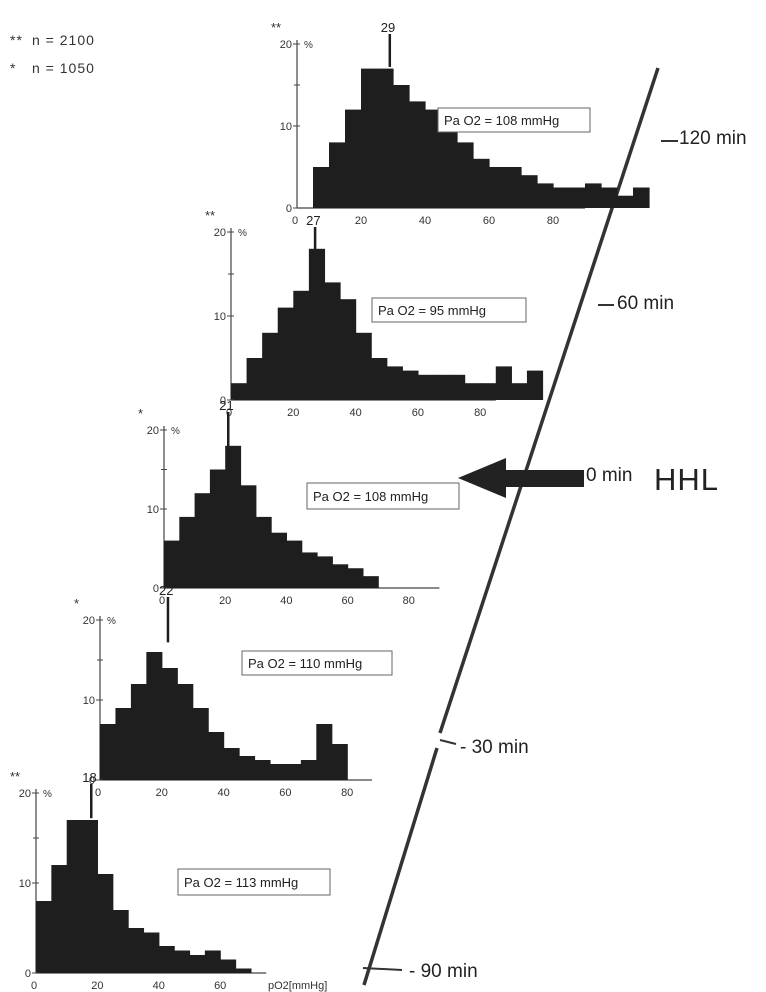 Image resolution: width=766 pixels, height=992 pixels. I want to click on median-label: 18, so click(89, 777).